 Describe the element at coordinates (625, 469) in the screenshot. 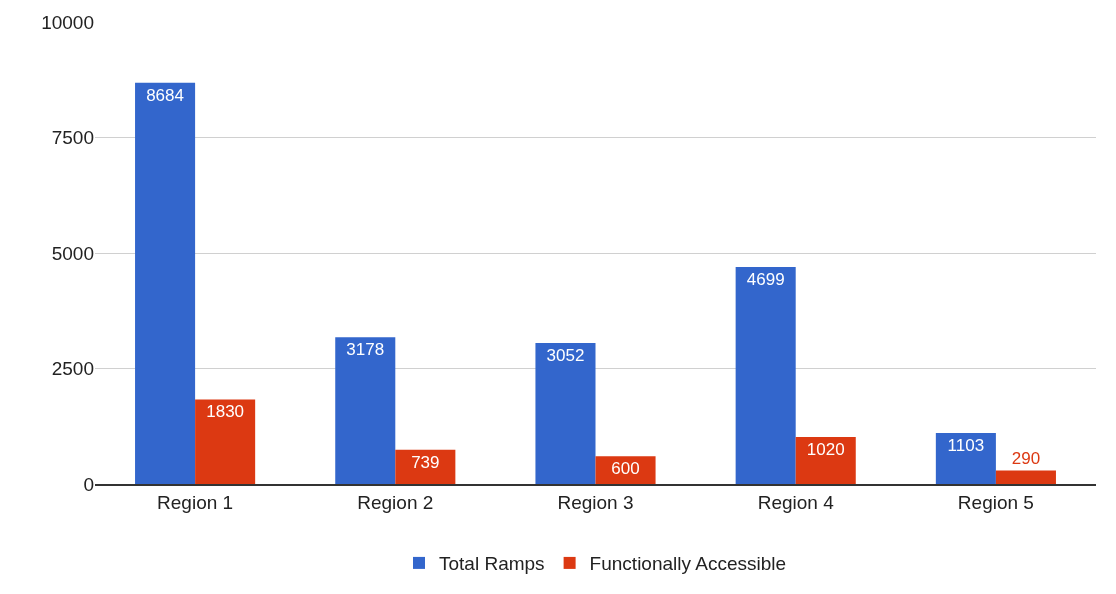

I see `data-label: 600` at that location.